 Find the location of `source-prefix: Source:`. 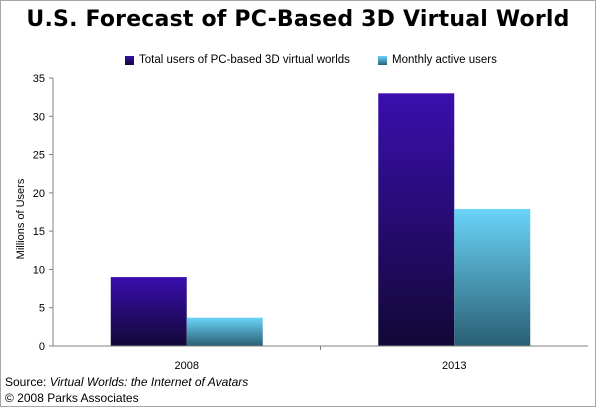

source-prefix: Source: is located at coordinates (27, 382).